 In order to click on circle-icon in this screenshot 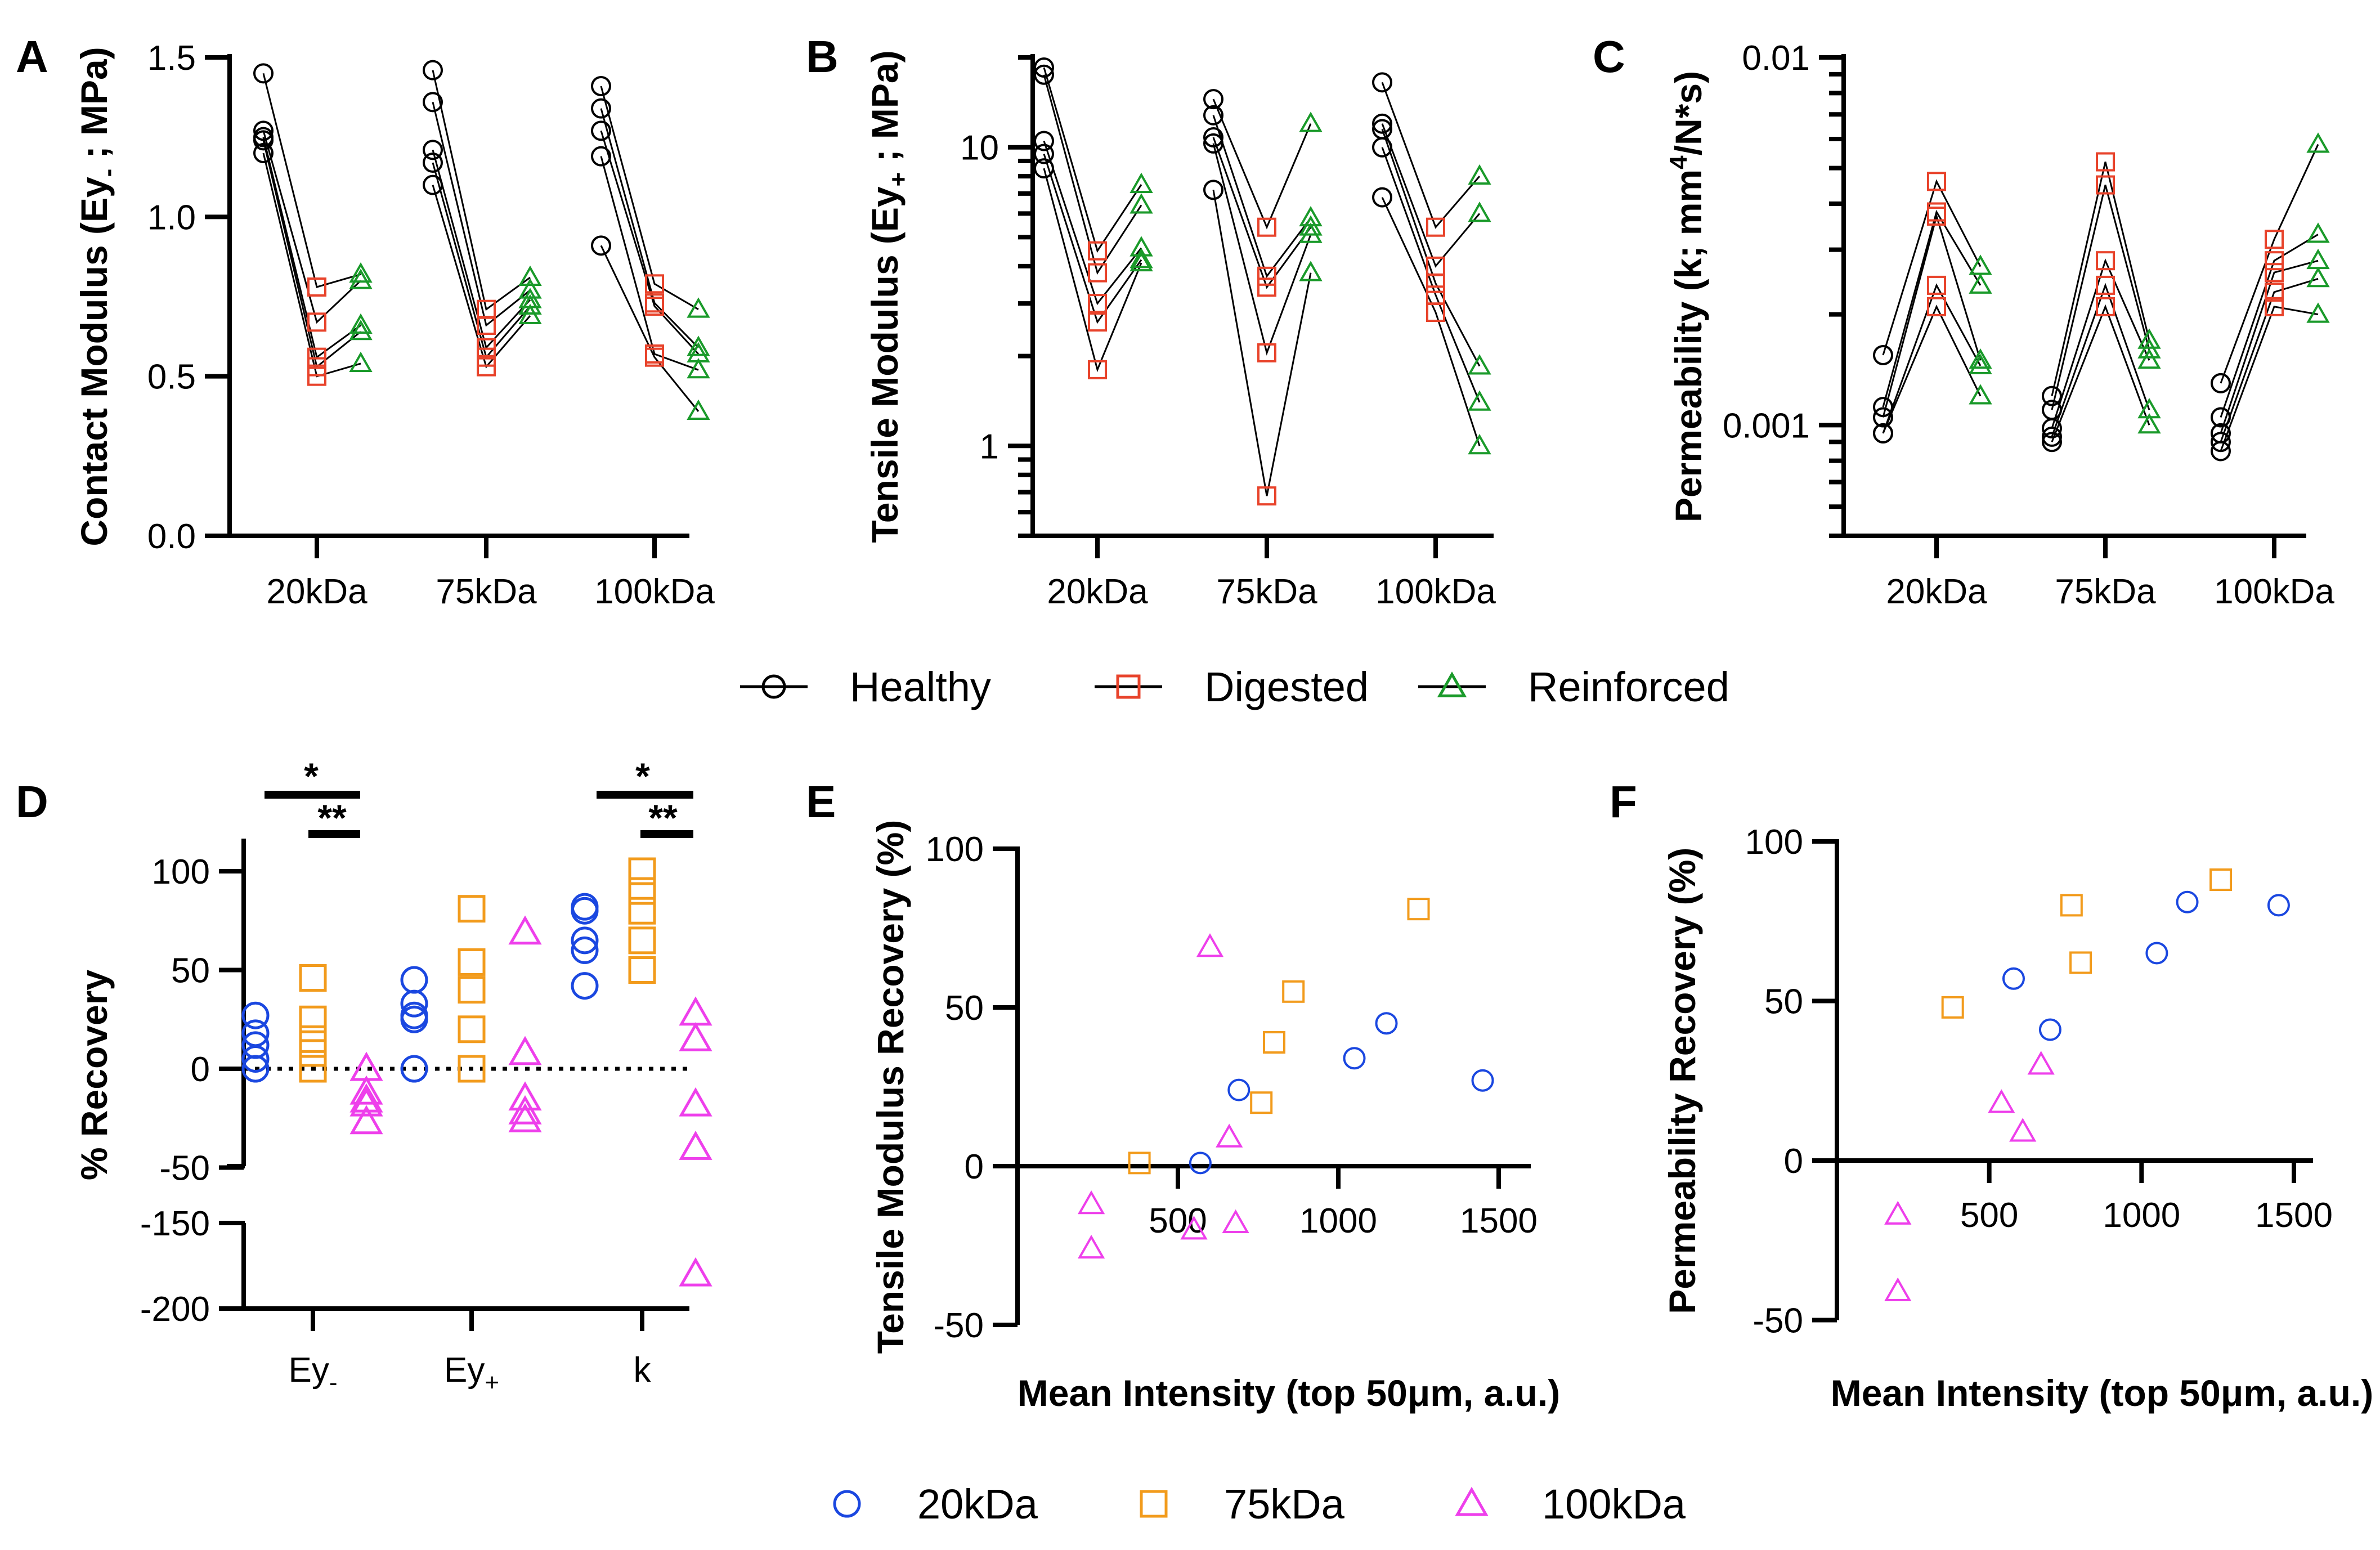, I will do `click(773, 686)`.